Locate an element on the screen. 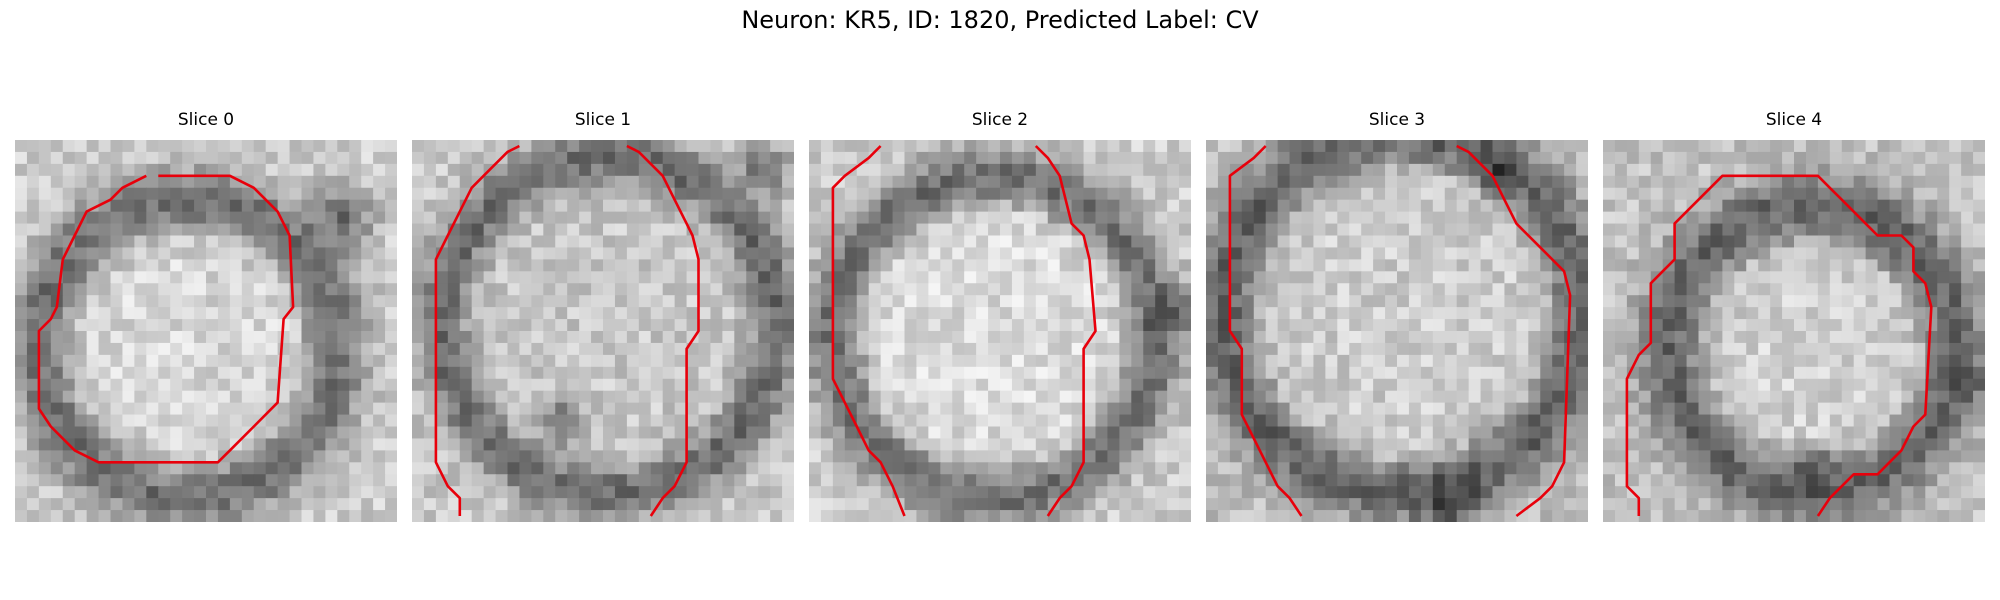  slice-panel-3: Slice 3 is located at coordinates (1397, 316).